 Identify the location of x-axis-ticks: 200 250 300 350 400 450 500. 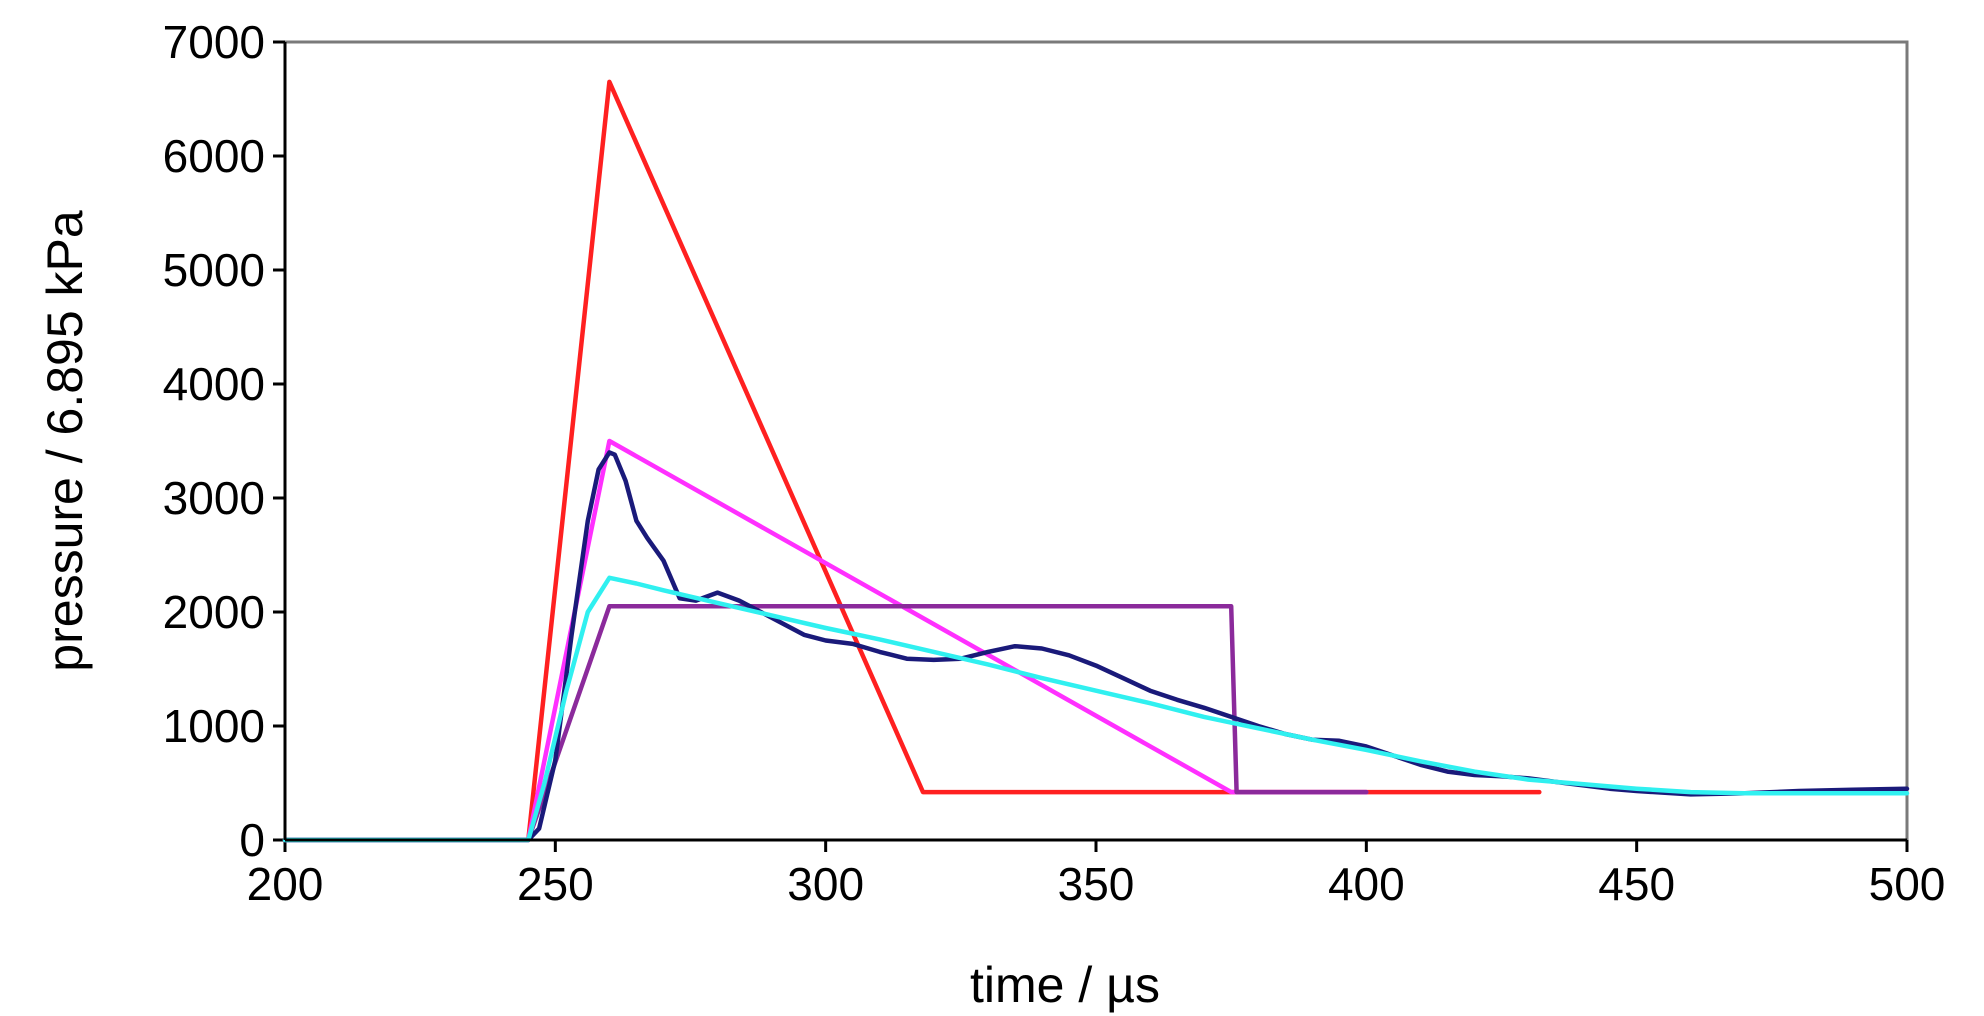
(1096, 875).